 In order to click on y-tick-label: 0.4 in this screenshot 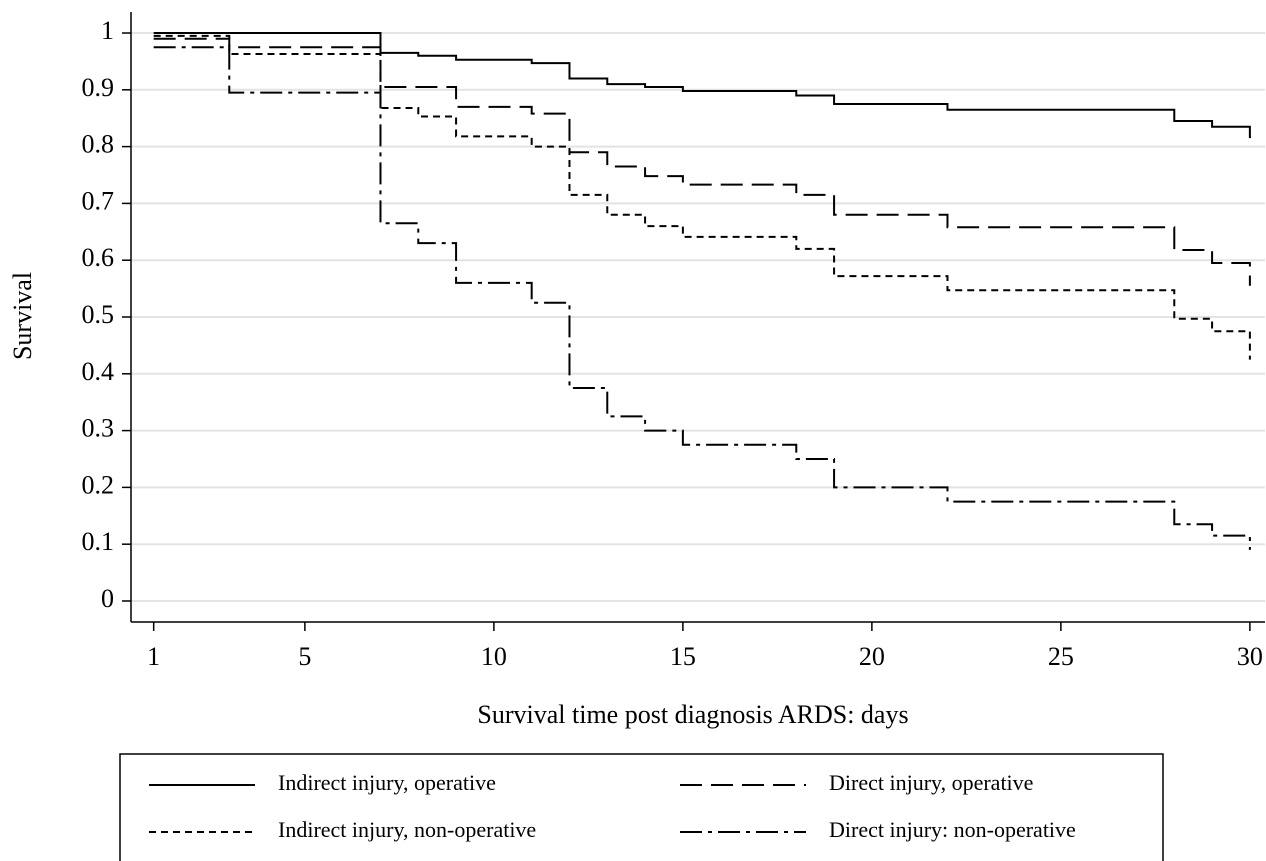, I will do `click(98, 371)`.